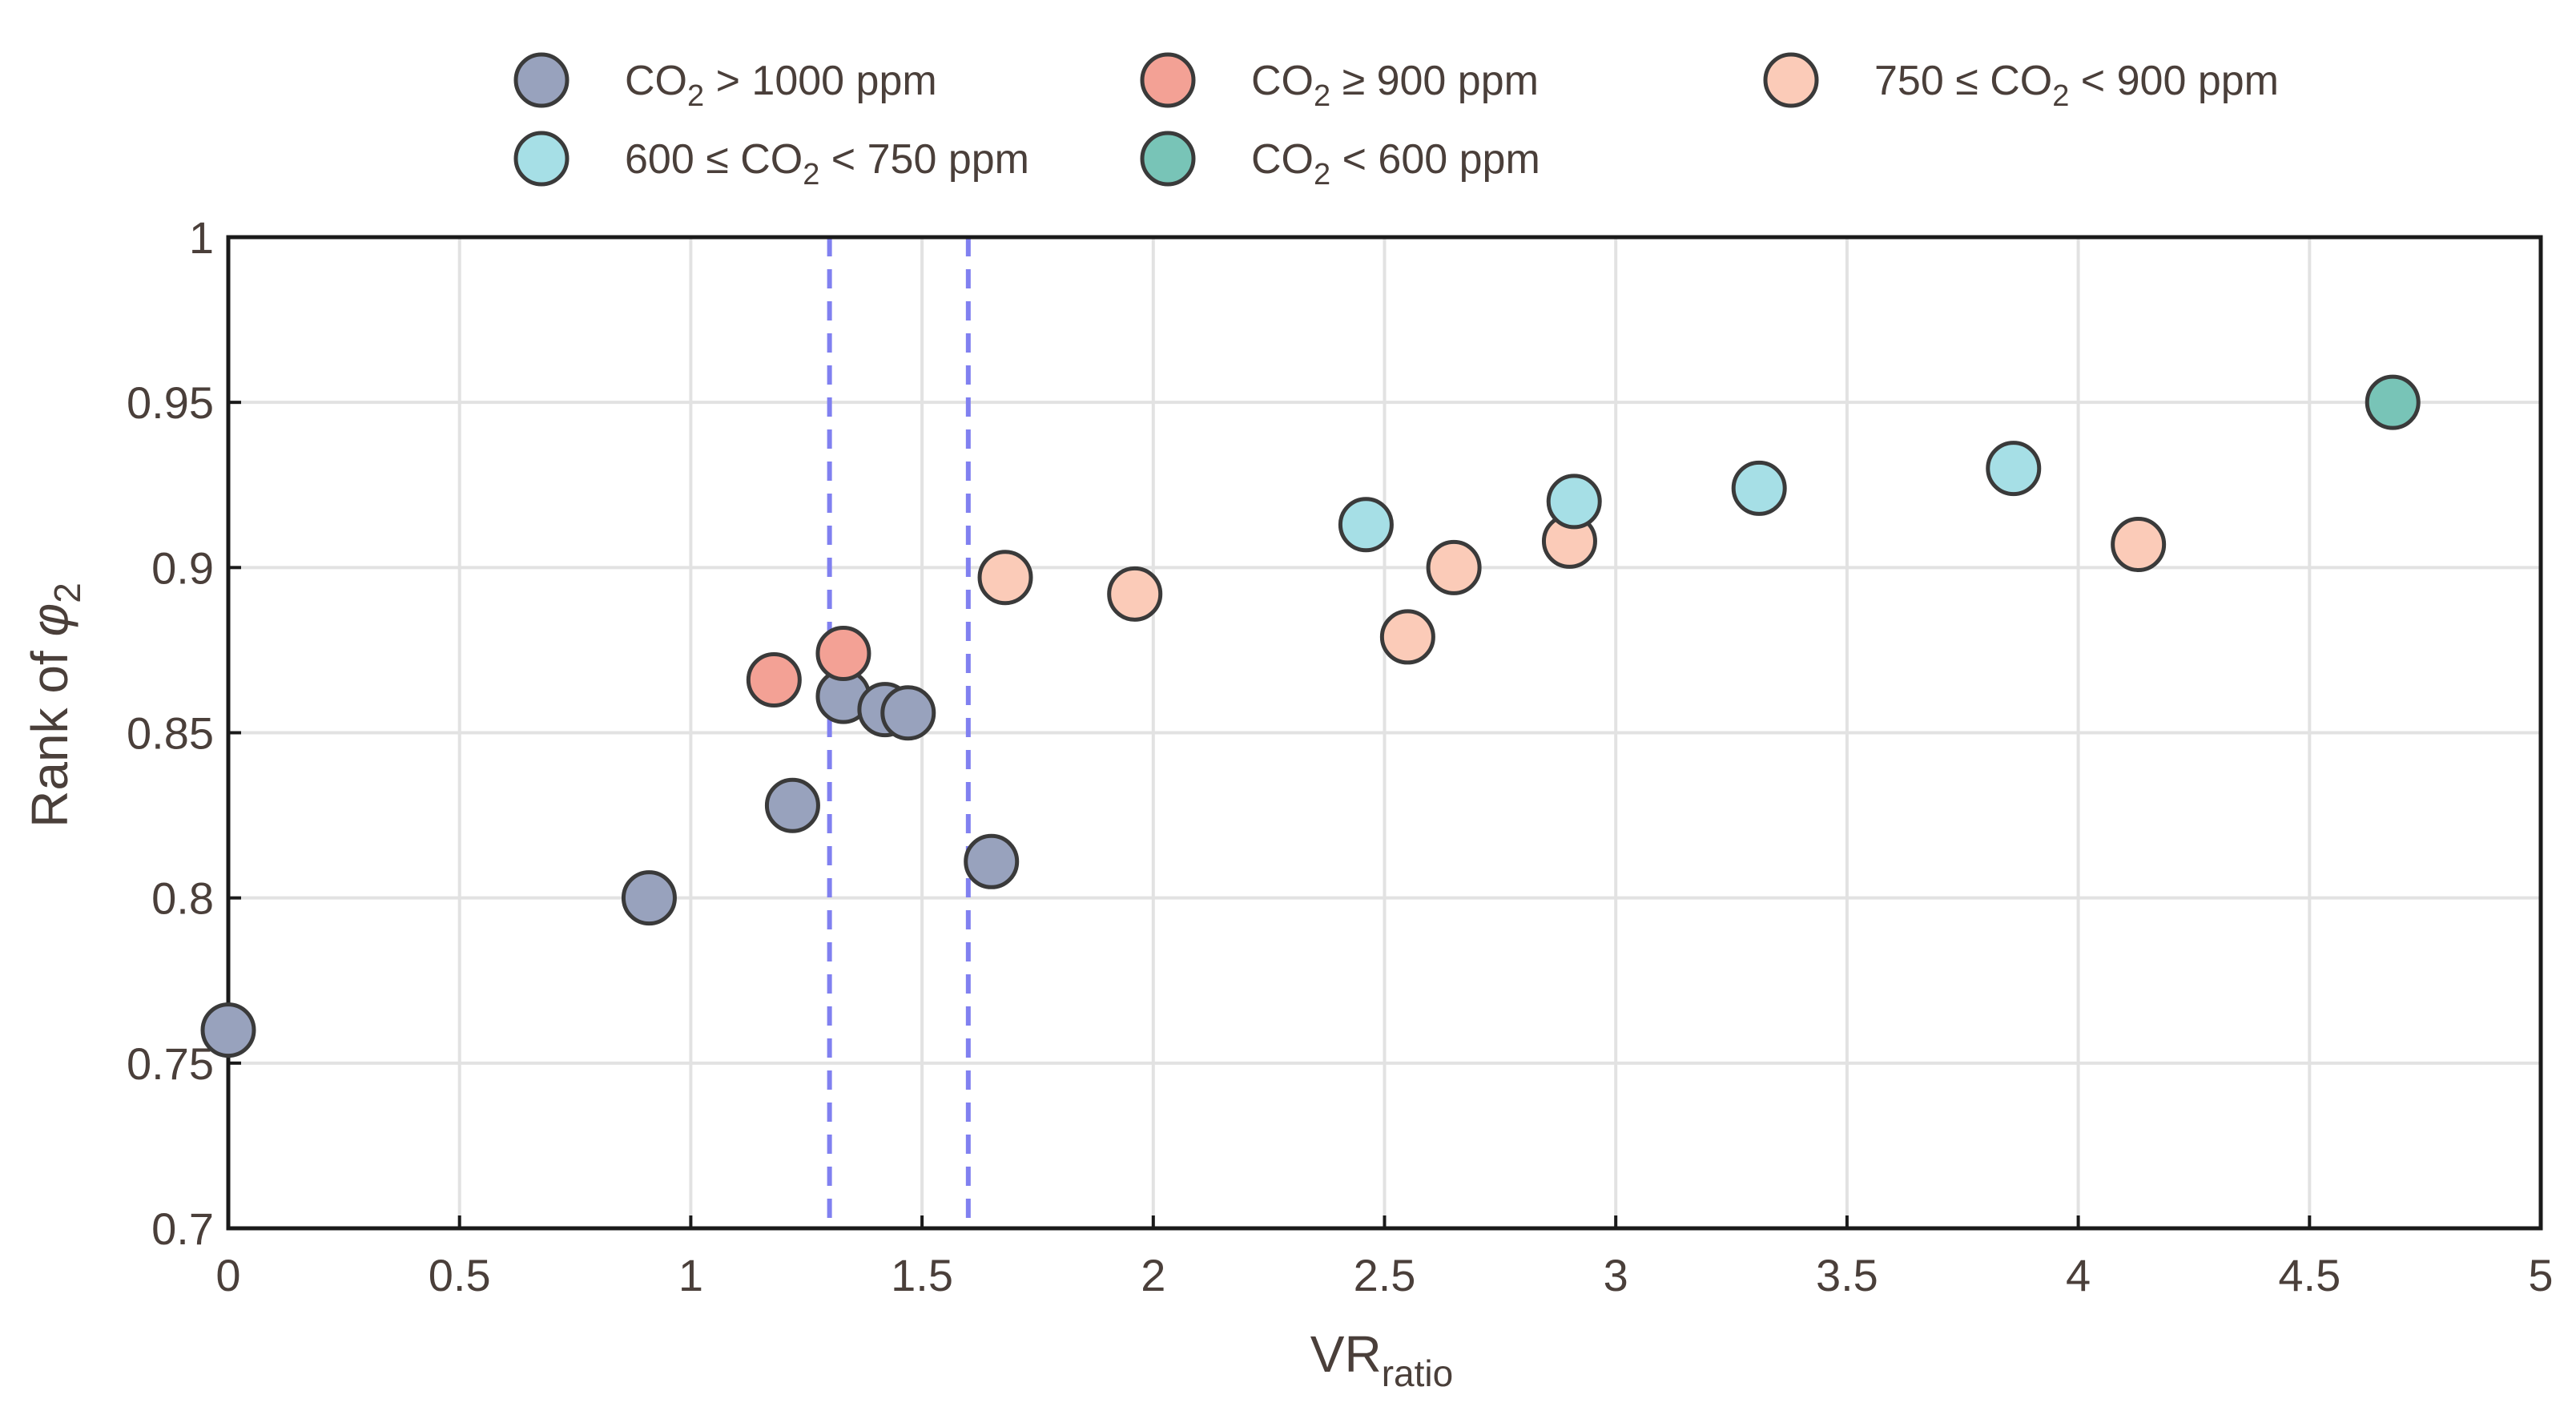  I want to click on legend-label-text: > 1000 ppm, so click(821, 81).